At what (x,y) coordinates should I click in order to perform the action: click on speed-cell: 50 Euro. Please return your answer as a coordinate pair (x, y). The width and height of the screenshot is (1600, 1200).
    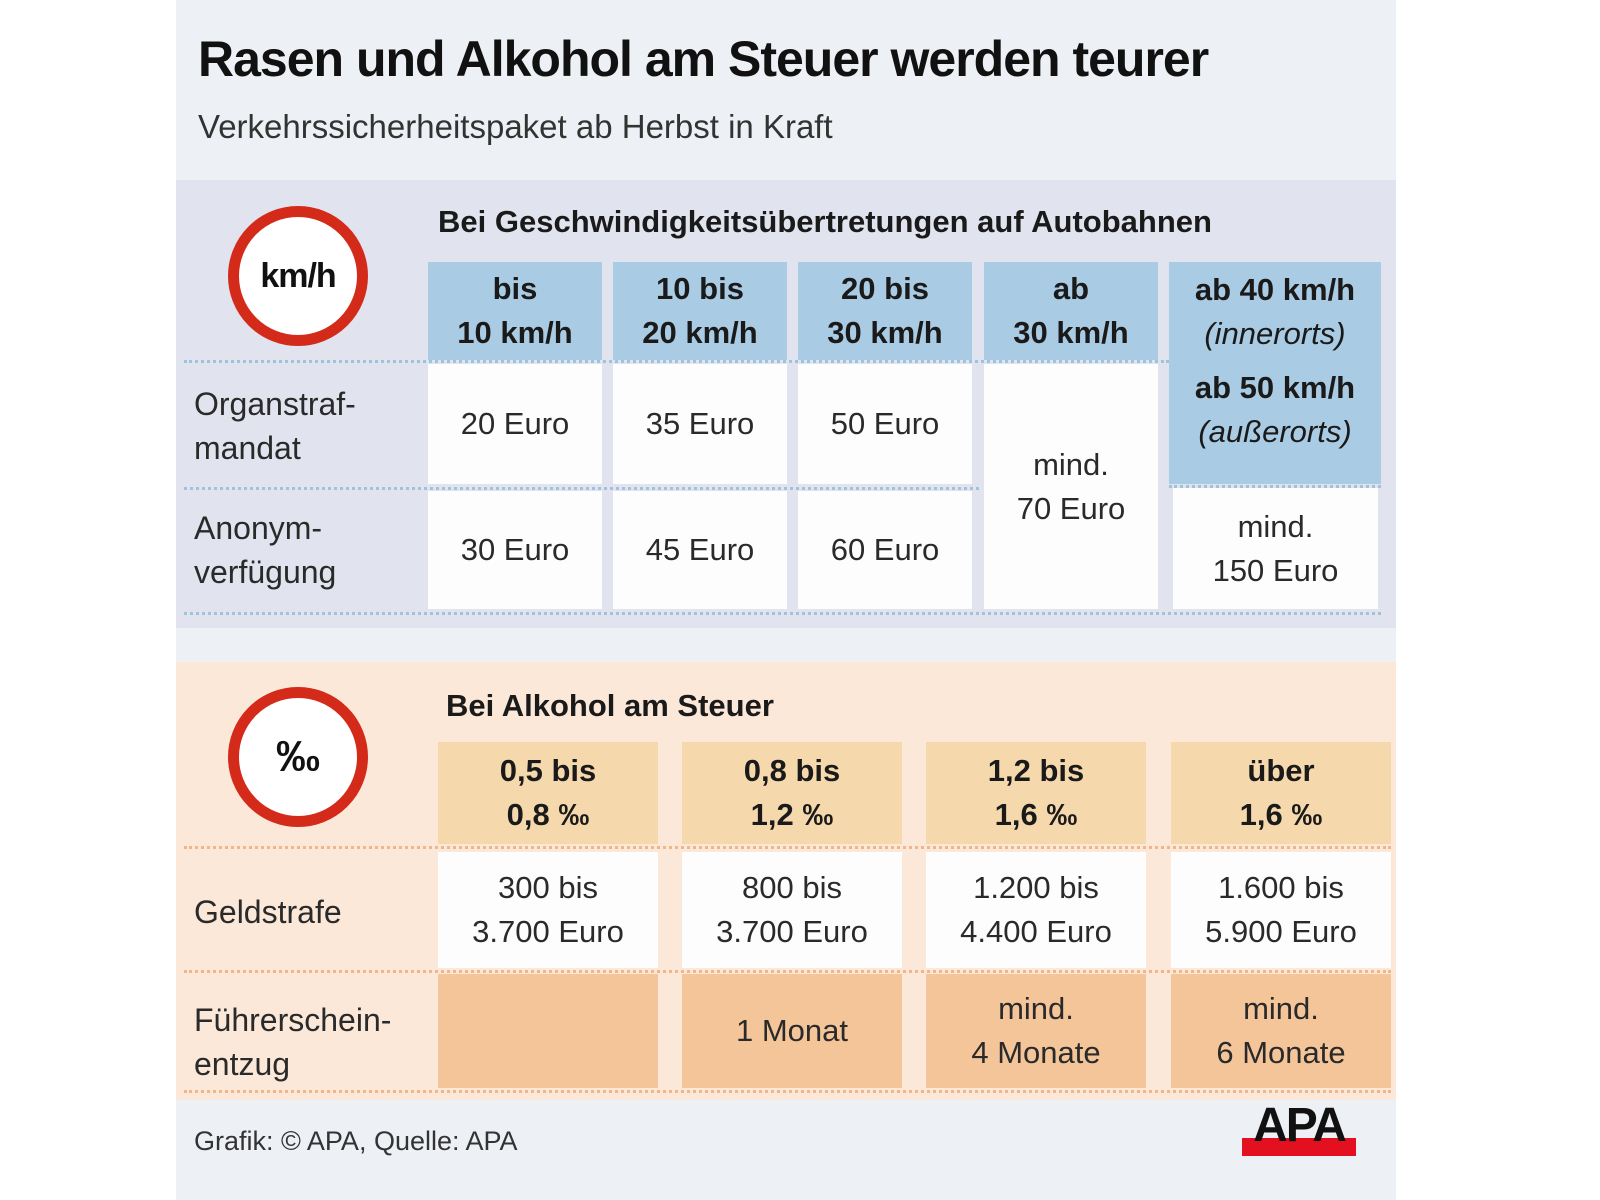
    Looking at the image, I should click on (885, 424).